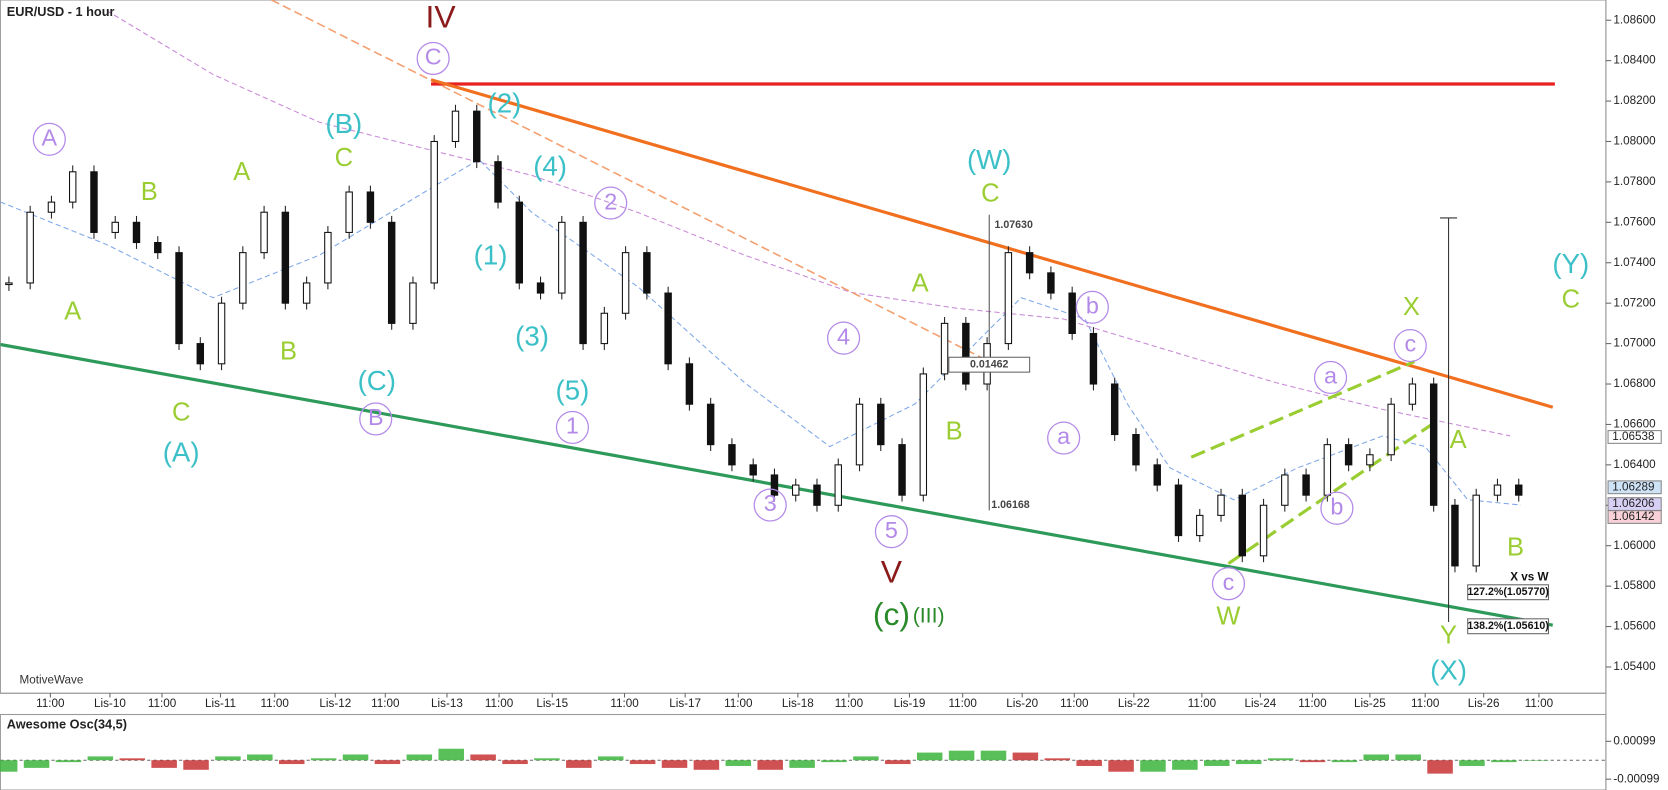 The image size is (1668, 790). Describe the element at coordinates (1634, 60) in the screenshot. I see `y-tick-label: 1.08400` at that location.